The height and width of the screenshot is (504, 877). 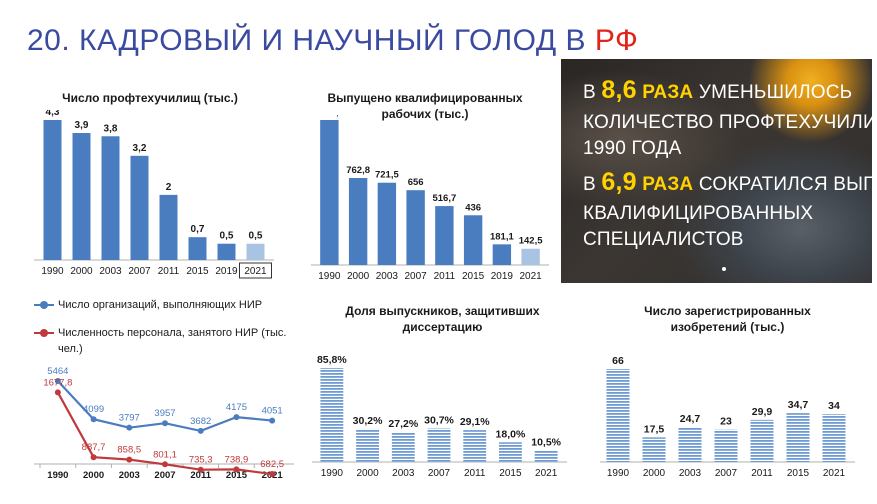 What do you see at coordinates (332, 360) in the screenshot?
I see `value-label-1990: 85,8%` at bounding box center [332, 360].